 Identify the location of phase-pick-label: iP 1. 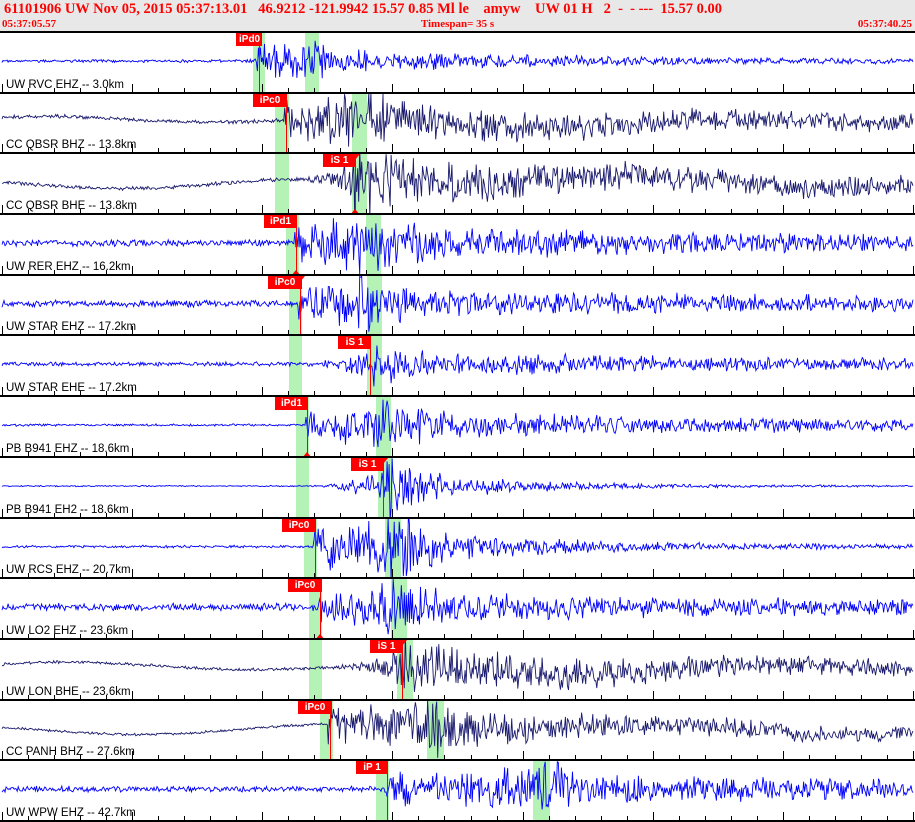
(372, 767).